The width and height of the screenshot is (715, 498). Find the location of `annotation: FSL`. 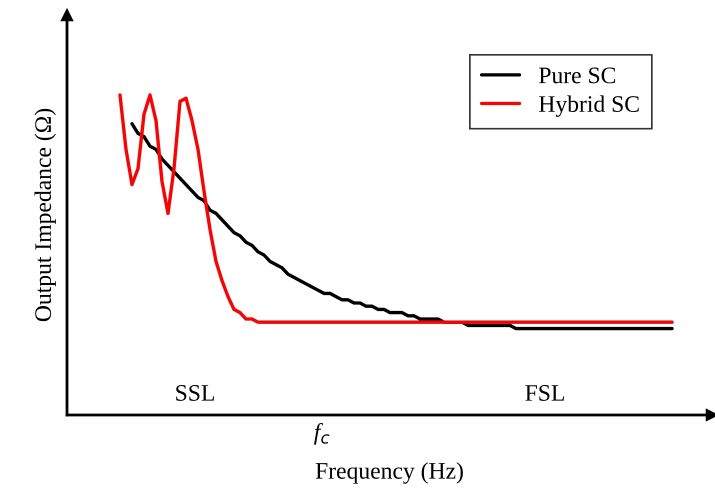

annotation: FSL is located at coordinates (544, 393).